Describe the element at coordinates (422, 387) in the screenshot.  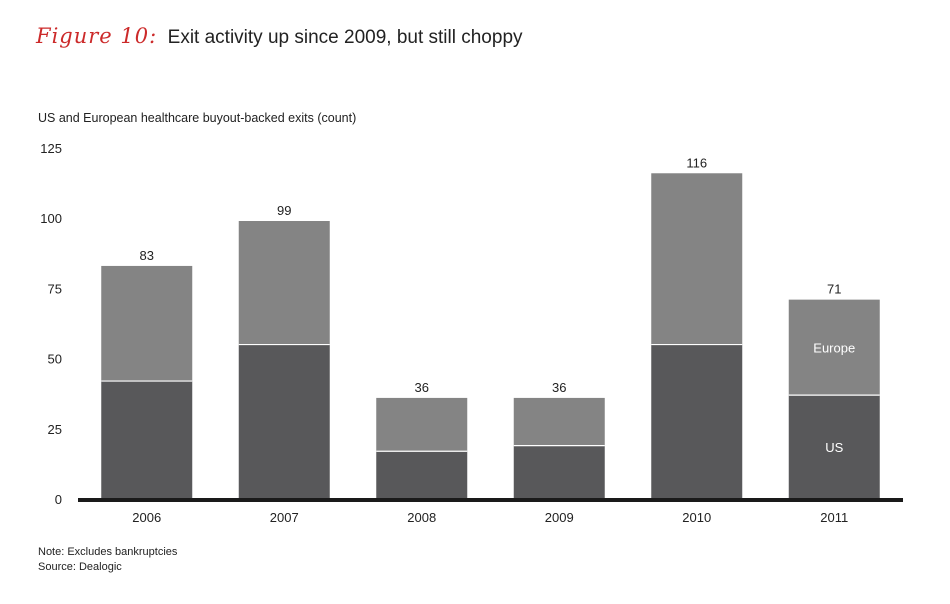
I see `total-label-2008: 36` at that location.